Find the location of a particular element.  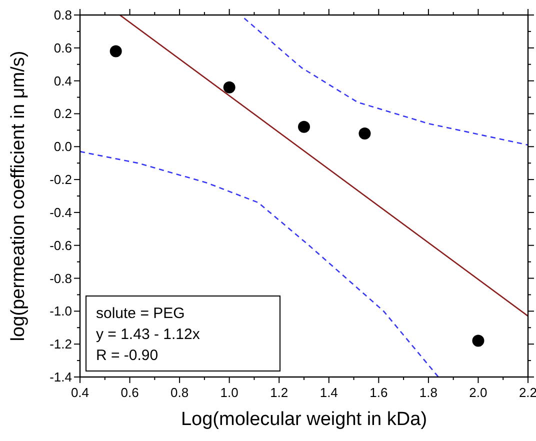

y-tick-label: -0.6 is located at coordinates (61, 245).